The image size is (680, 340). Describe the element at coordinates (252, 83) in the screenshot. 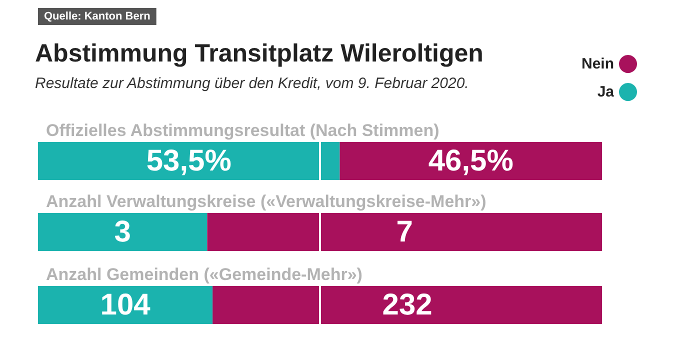

I see `chart-subtitle: Resultate zur Abstimmung über den Kredit, vom 9. Februar 2020.` at that location.